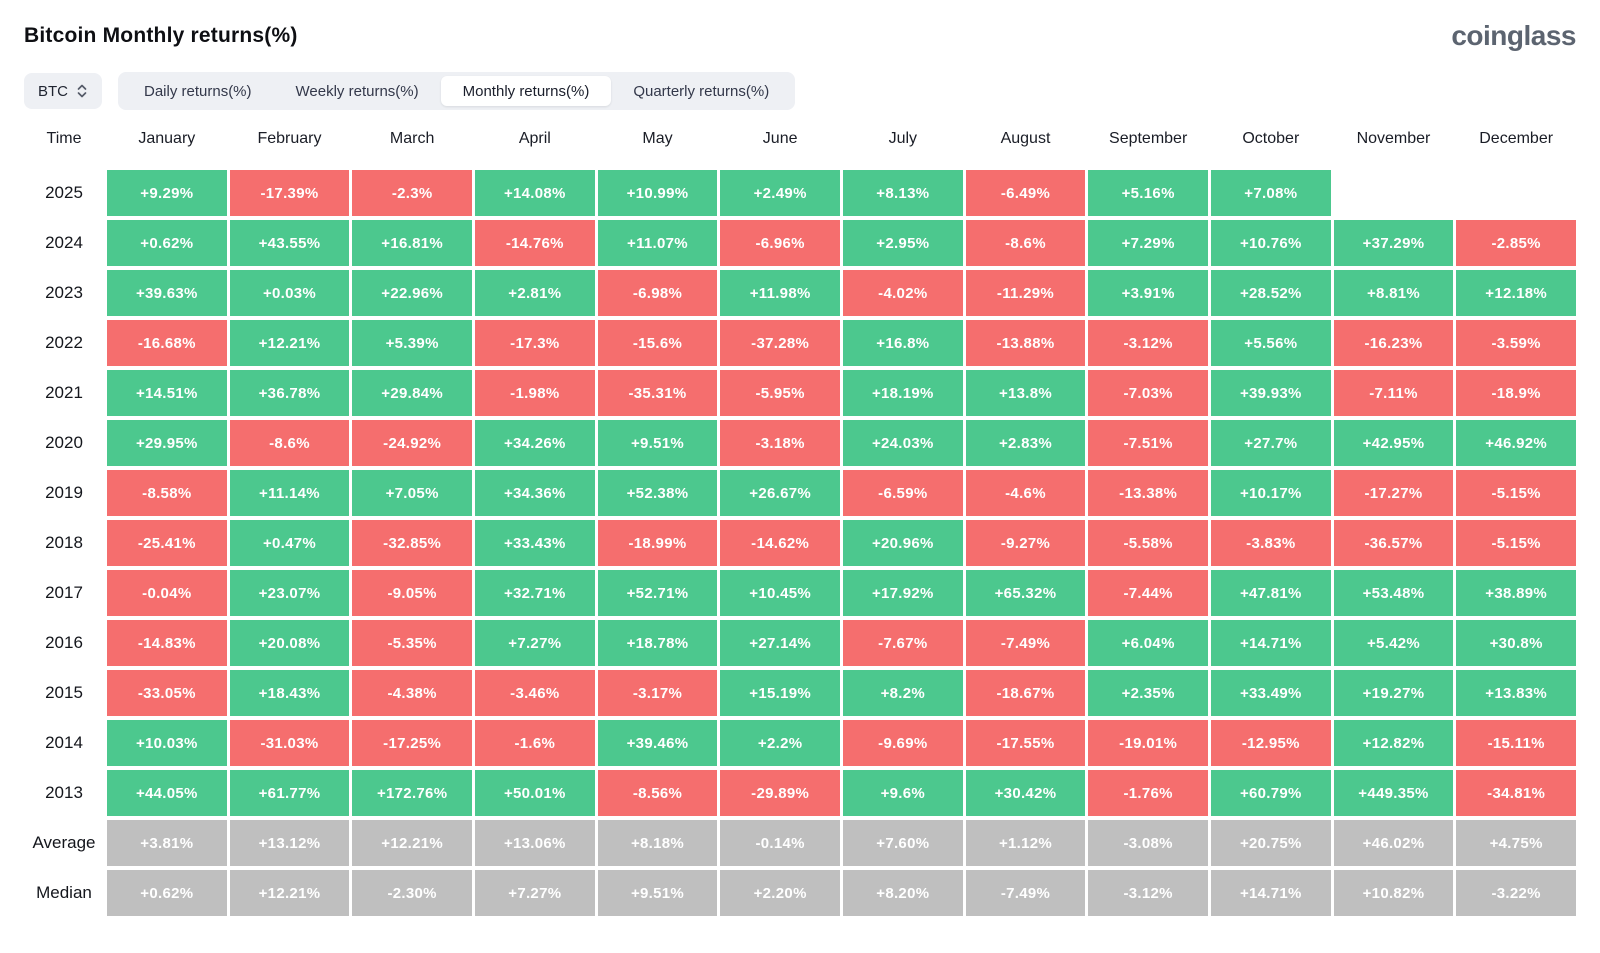 The height and width of the screenshot is (953, 1600). Describe the element at coordinates (289, 243) in the screenshot. I see `return-cell-2024-february: +43.55%` at that location.